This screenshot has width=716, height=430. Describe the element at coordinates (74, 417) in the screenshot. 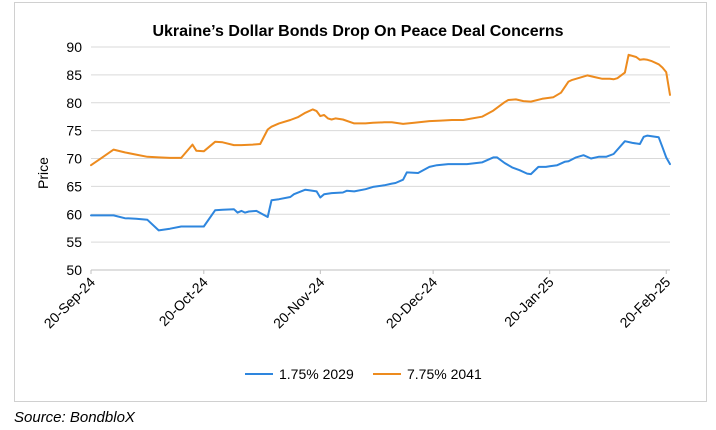

I see `source-note: Source: BondbloX` at that location.